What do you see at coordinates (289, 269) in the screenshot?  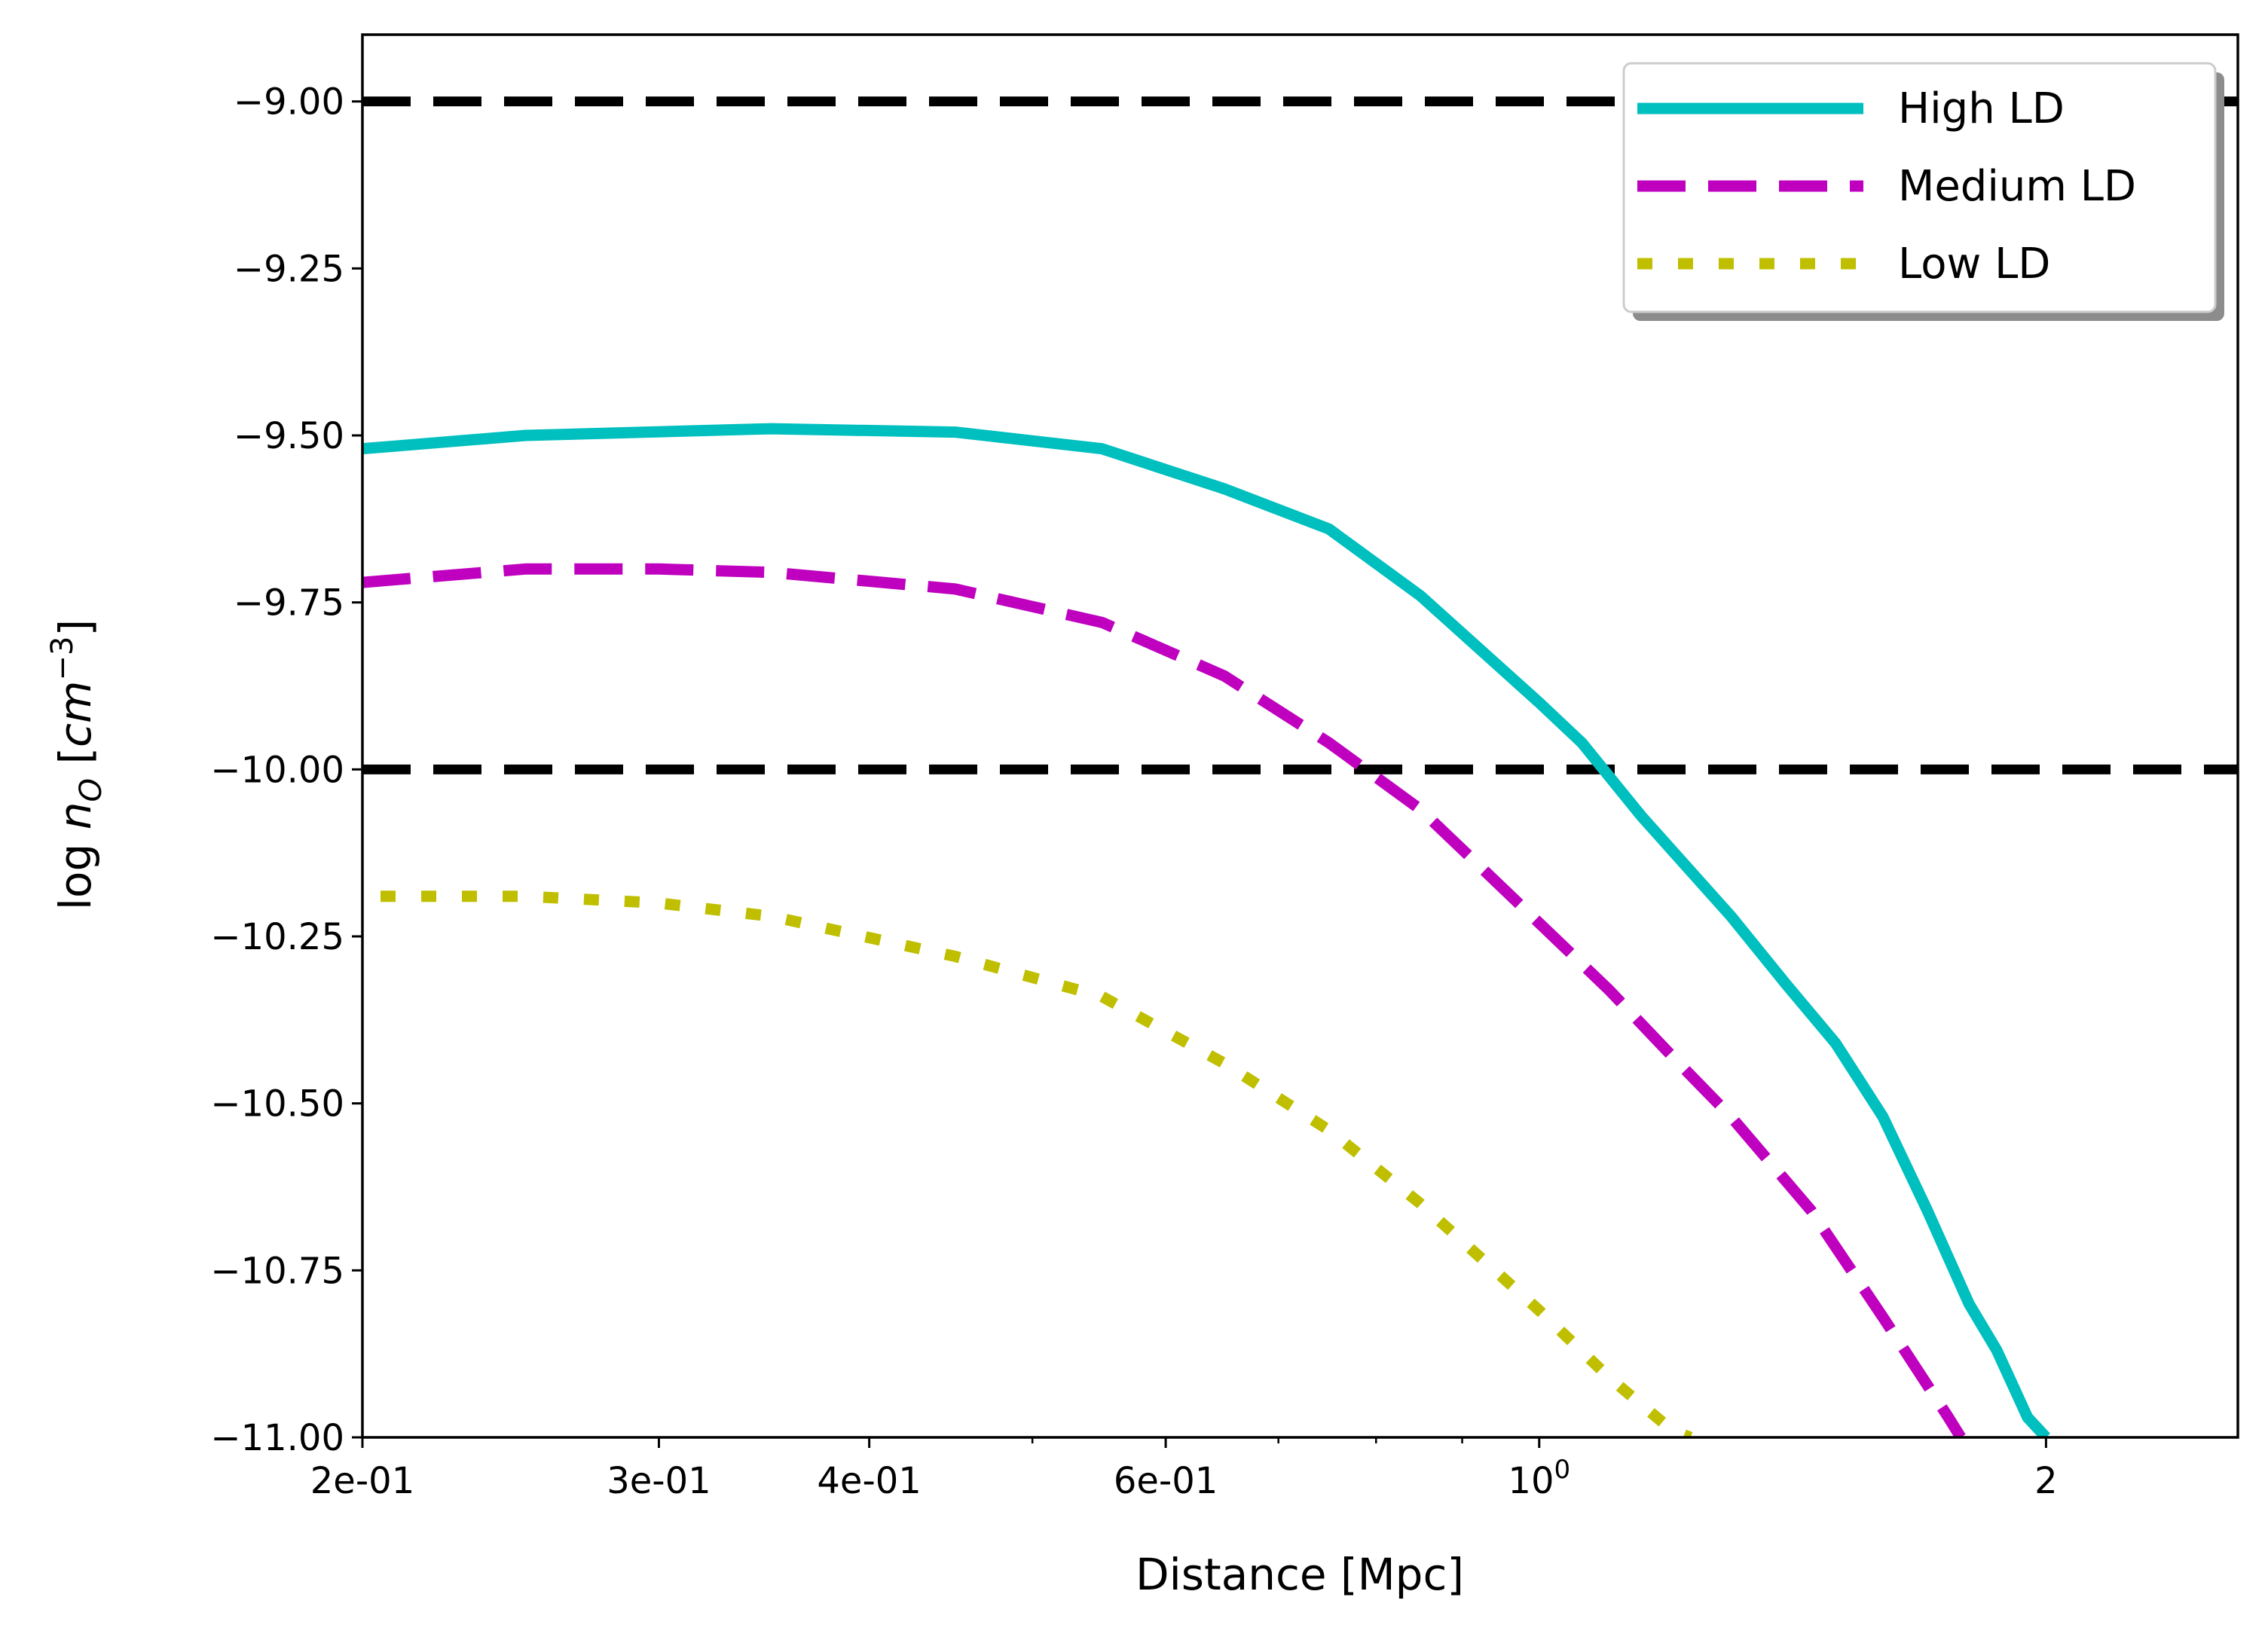 I see `y-tick-label: −9.25` at bounding box center [289, 269].